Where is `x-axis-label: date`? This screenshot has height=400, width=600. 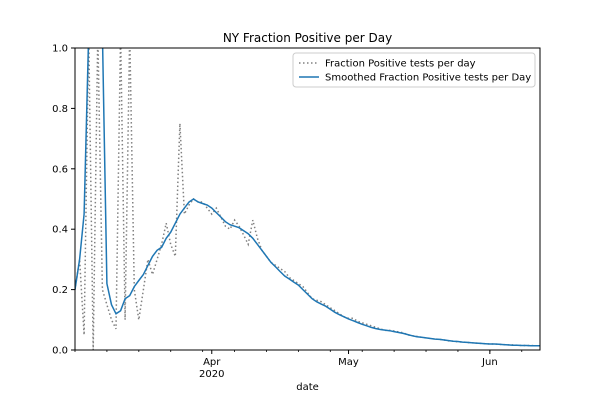 x-axis-label: date is located at coordinates (307, 387).